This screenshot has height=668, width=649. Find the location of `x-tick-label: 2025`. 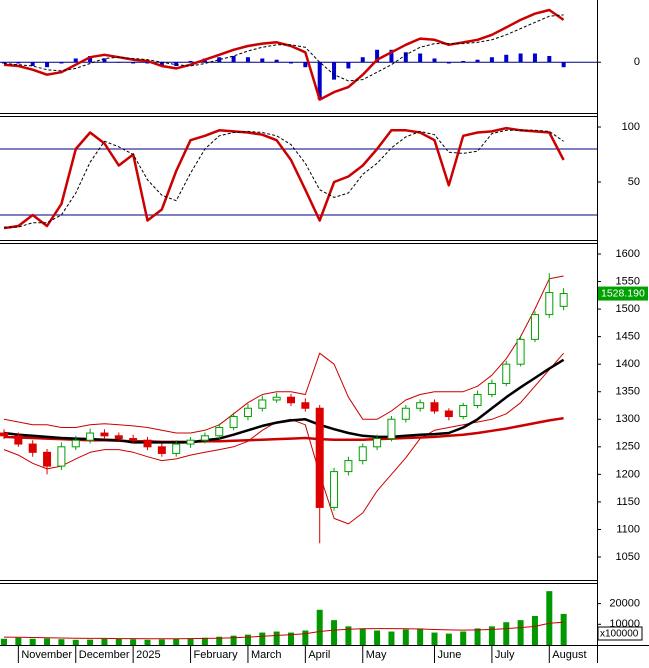

x-tick-label: 2025 is located at coordinates (148, 655).